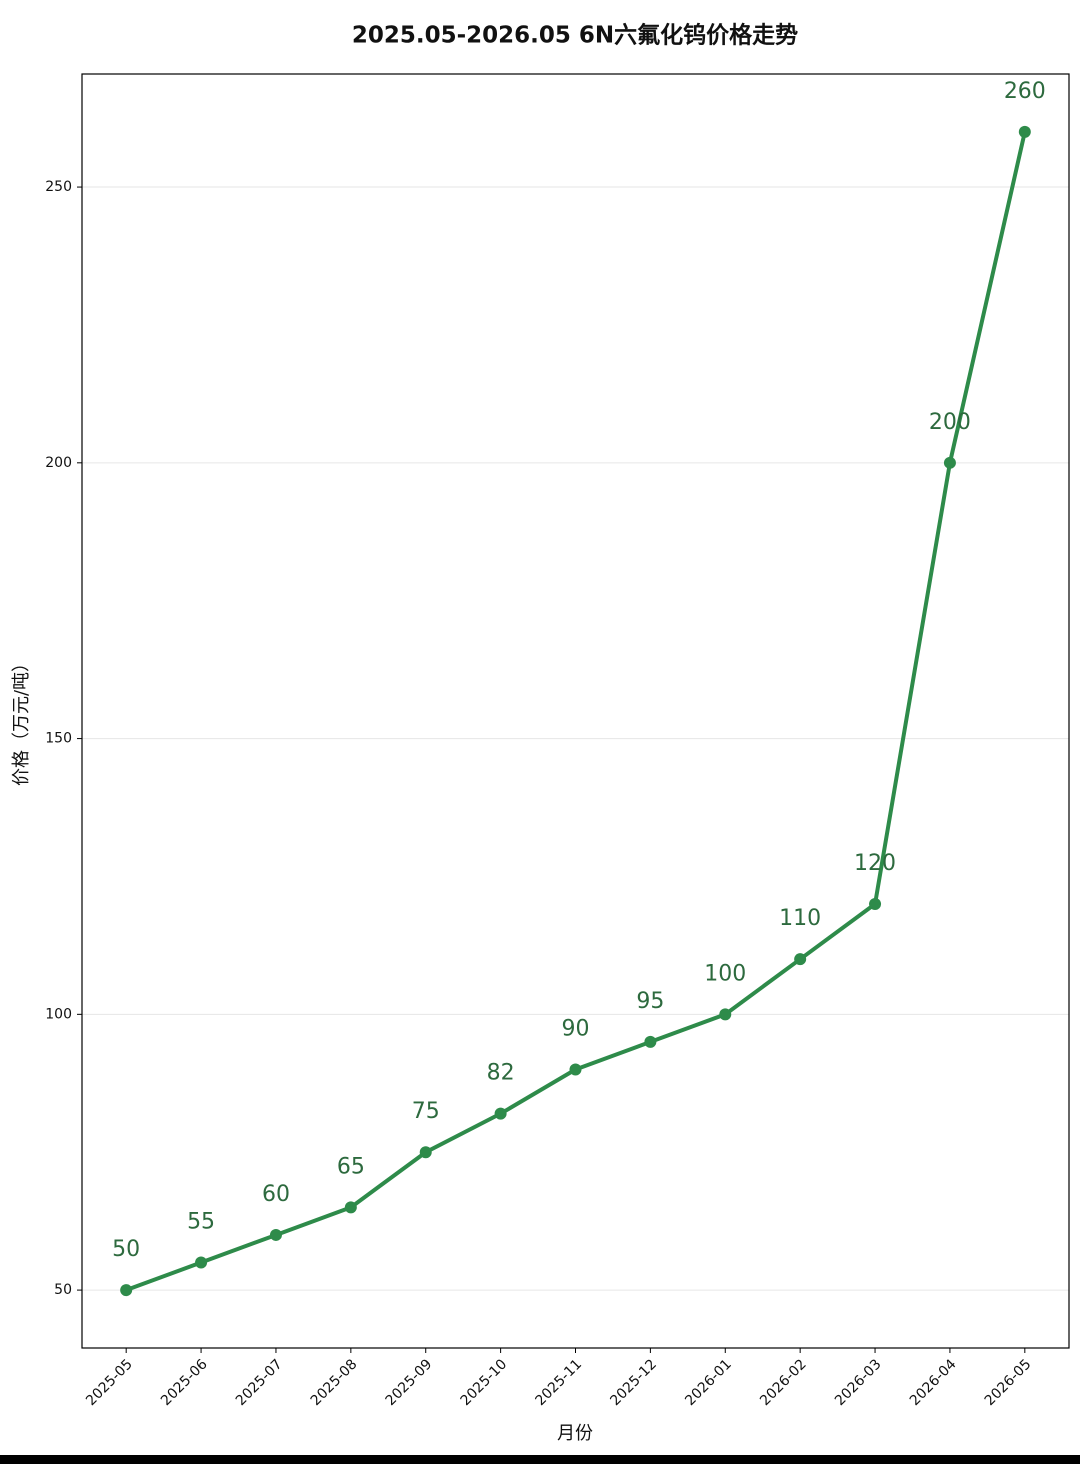 The image size is (1080, 1464). I want to click on y-axis-label: 价格（万元/吨）, so click(21, 720).